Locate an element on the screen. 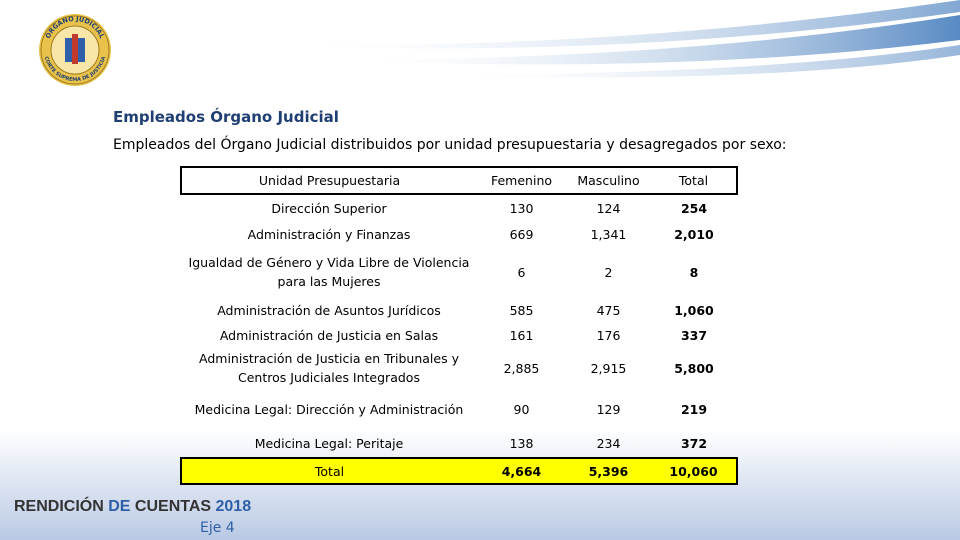  cell: Administración y Finanzas is located at coordinates (329, 234).